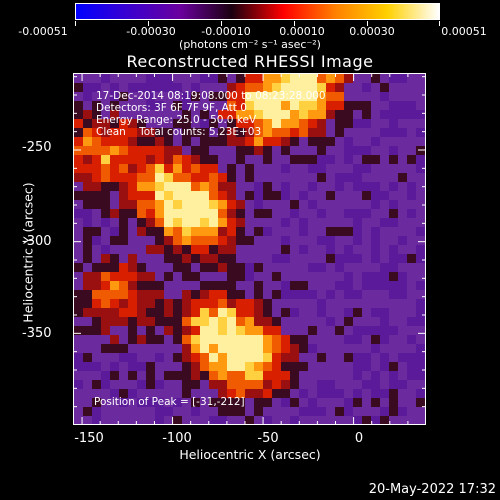 The height and width of the screenshot is (500, 500). I want to click on counts-annotation: Clean Total counts: 5.23E+03, so click(179, 132).